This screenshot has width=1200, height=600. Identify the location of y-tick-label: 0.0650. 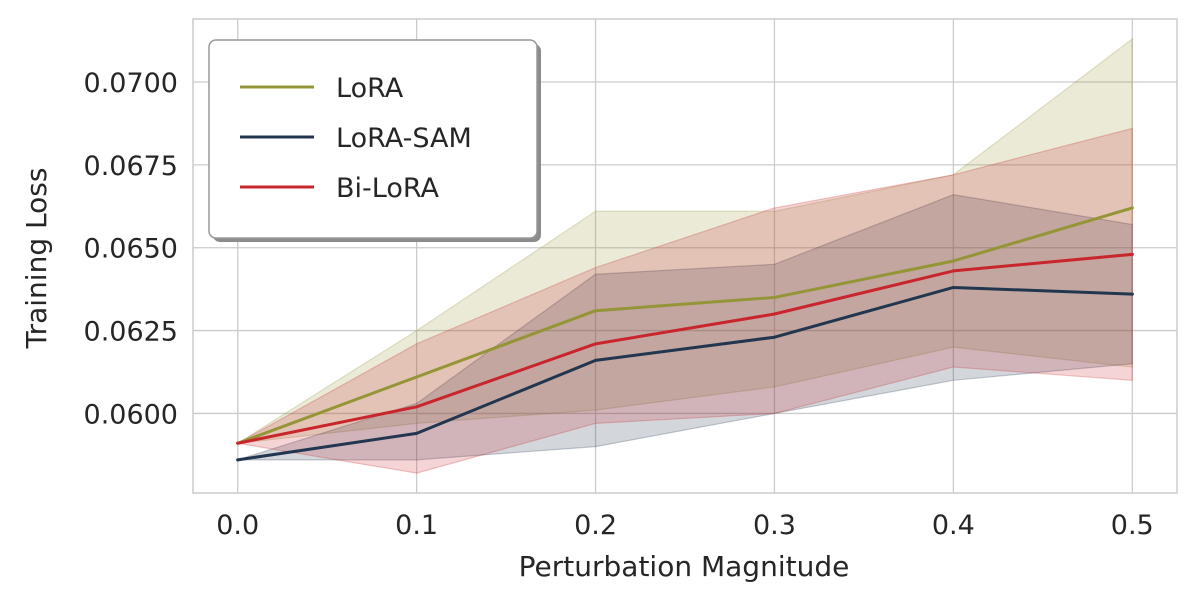
(131, 249).